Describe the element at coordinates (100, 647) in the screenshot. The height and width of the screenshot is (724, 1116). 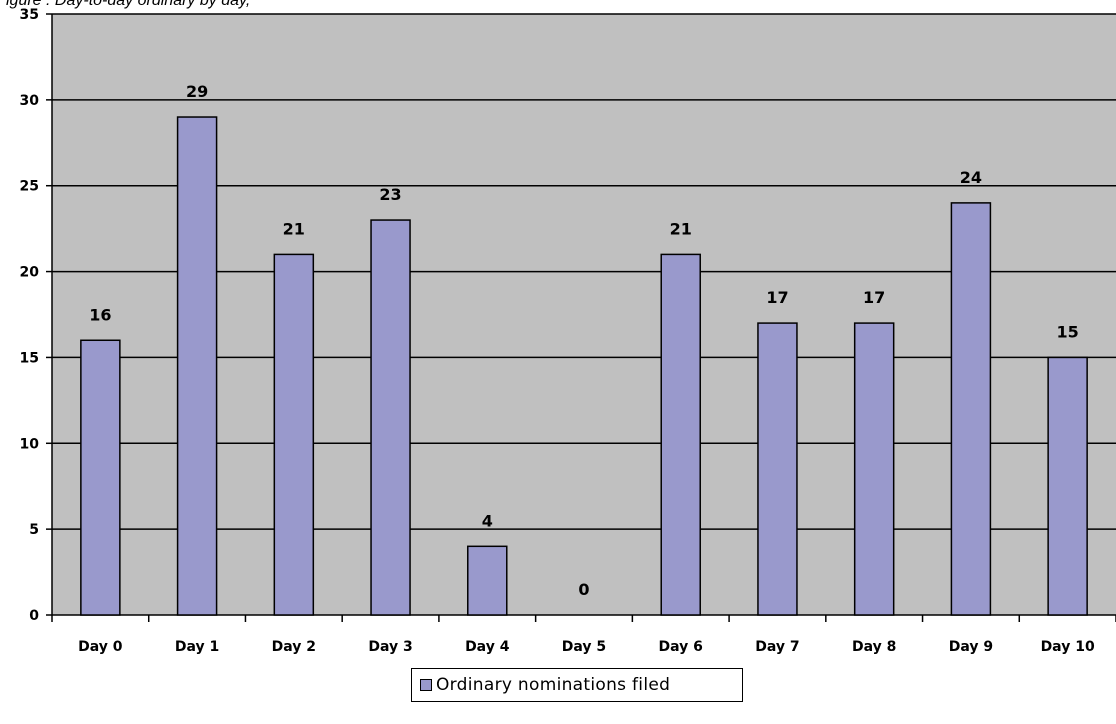
I see `x-category-label: Day 0` at that location.